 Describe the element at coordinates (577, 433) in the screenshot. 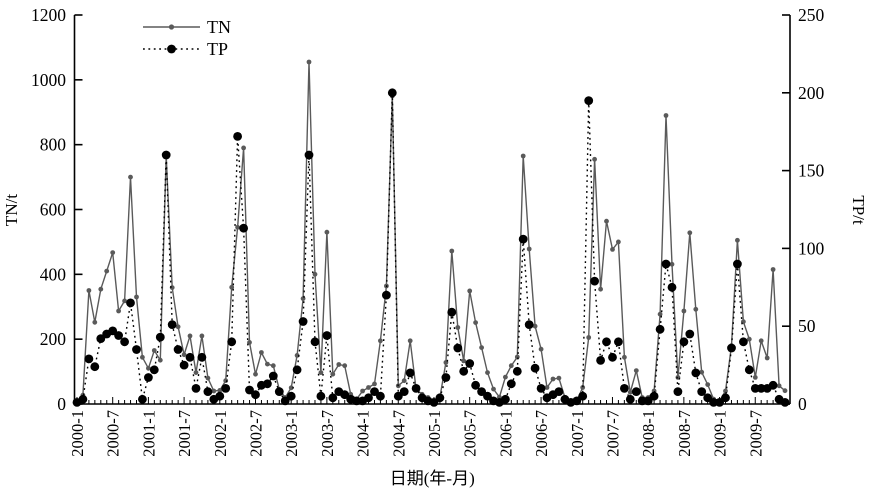

I see `x-tick-label: 2007-1` at that location.